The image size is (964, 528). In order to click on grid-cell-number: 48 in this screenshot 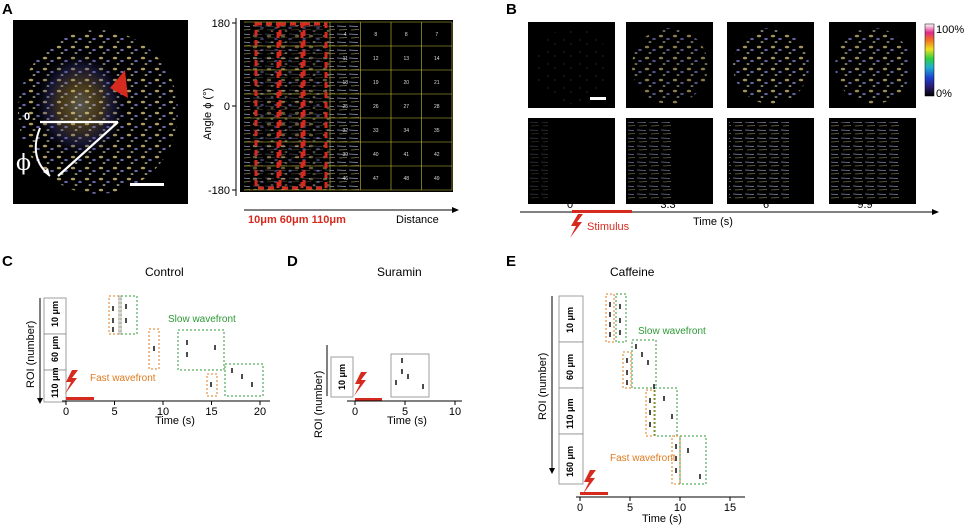, I will do `click(406, 179)`.